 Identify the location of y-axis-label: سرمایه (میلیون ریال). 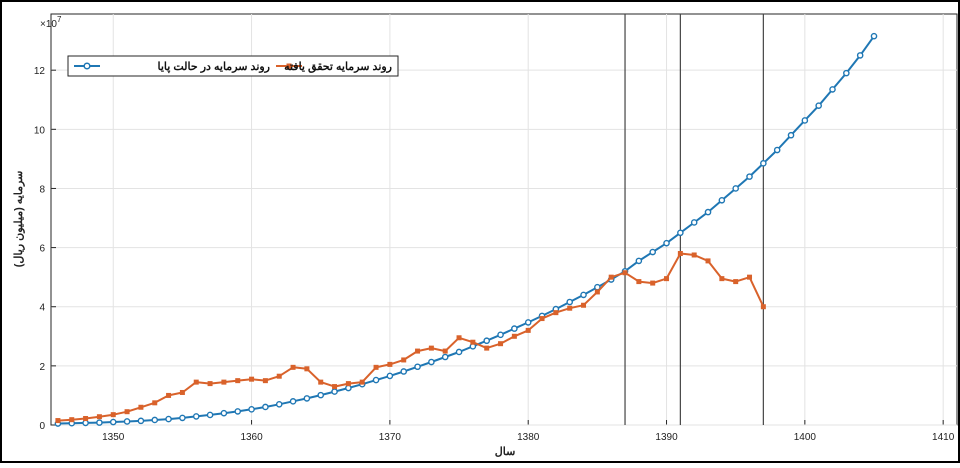
(19, 219).